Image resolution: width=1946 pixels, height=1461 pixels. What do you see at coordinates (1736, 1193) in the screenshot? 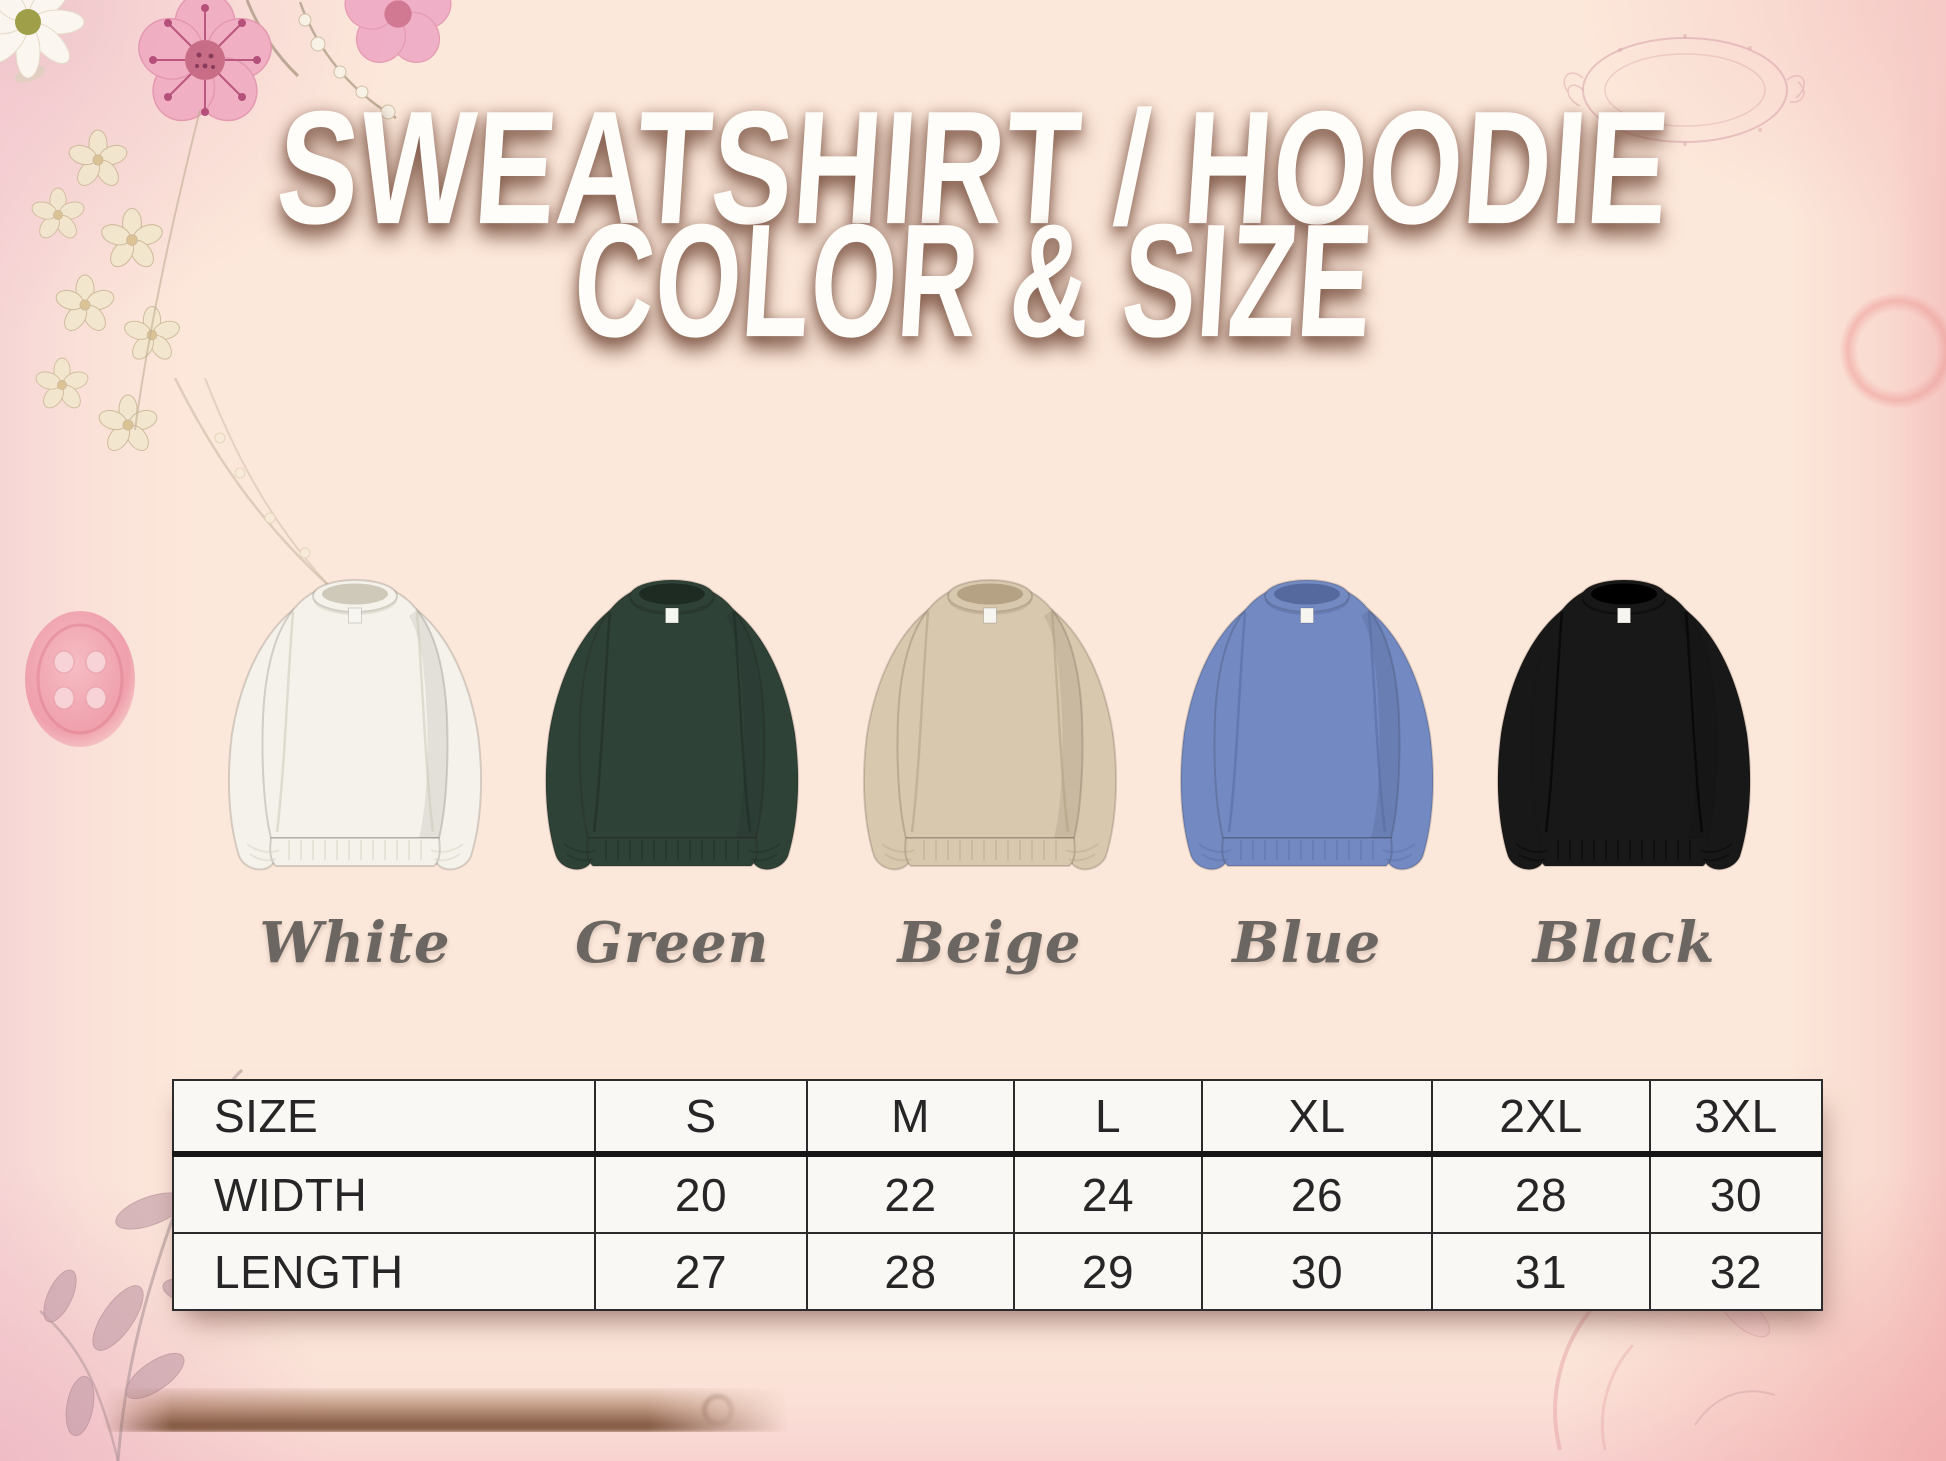
I see `value-width-3xl: 30` at bounding box center [1736, 1193].